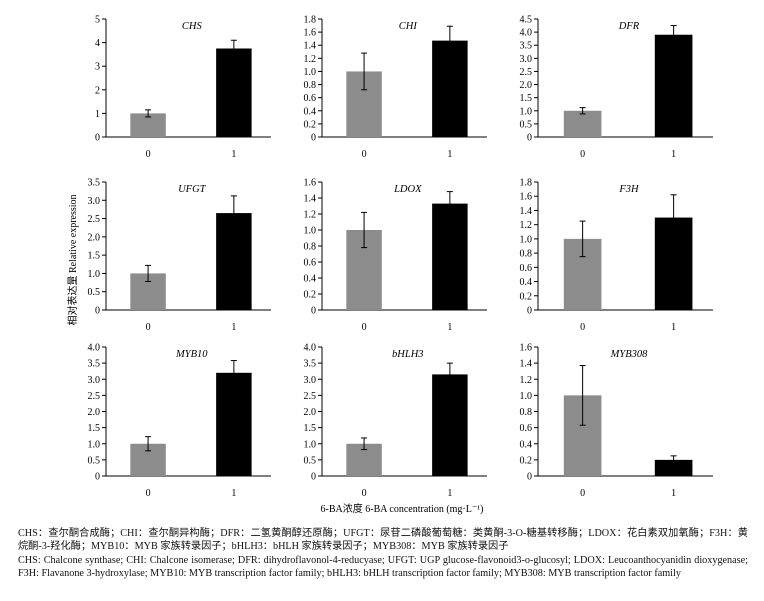 The width and height of the screenshot is (764, 601). Describe the element at coordinates (402, 508) in the screenshot. I see `x-axis-label: 6-BA浓度 6-BA concentration (mg·L⁻¹)` at that location.